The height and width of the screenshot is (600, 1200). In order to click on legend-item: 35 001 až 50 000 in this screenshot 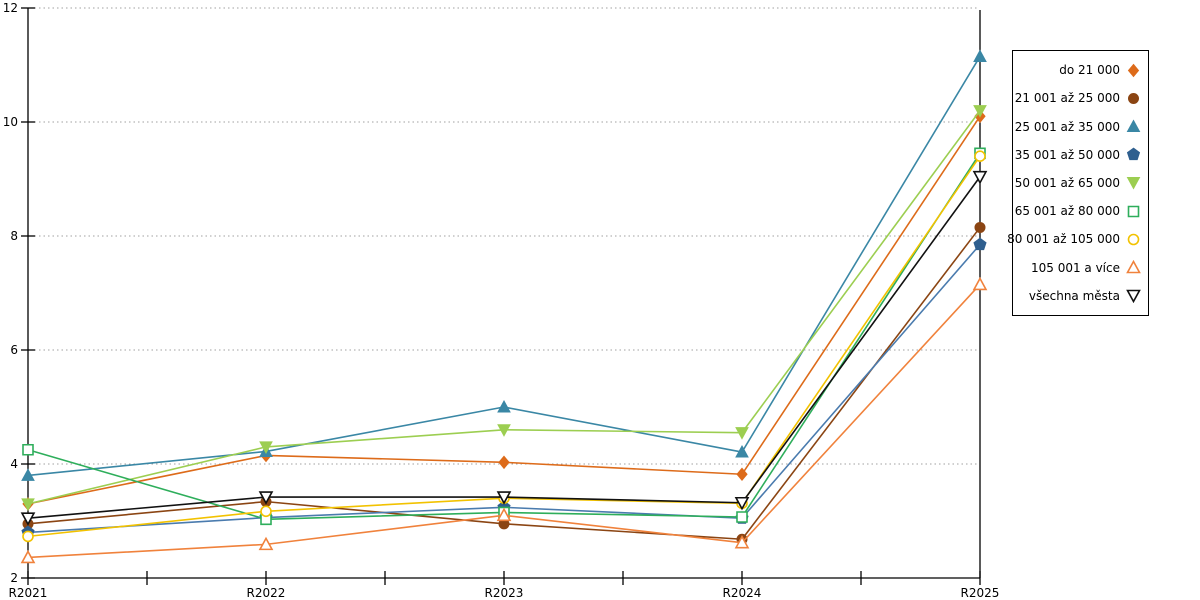, I will do `click(1080, 154)`.